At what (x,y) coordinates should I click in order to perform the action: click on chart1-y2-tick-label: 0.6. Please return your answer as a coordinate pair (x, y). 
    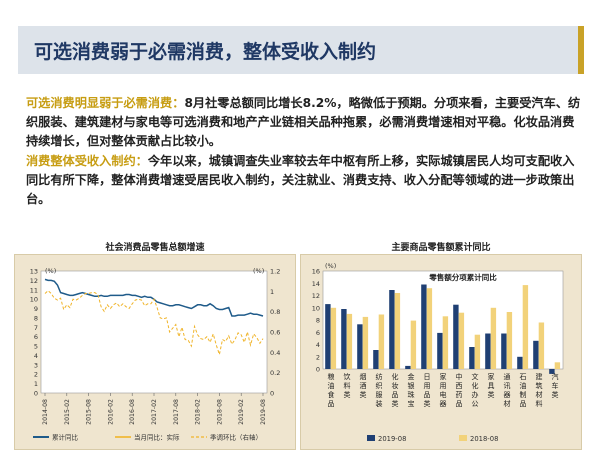
    Looking at the image, I should click on (275, 333).